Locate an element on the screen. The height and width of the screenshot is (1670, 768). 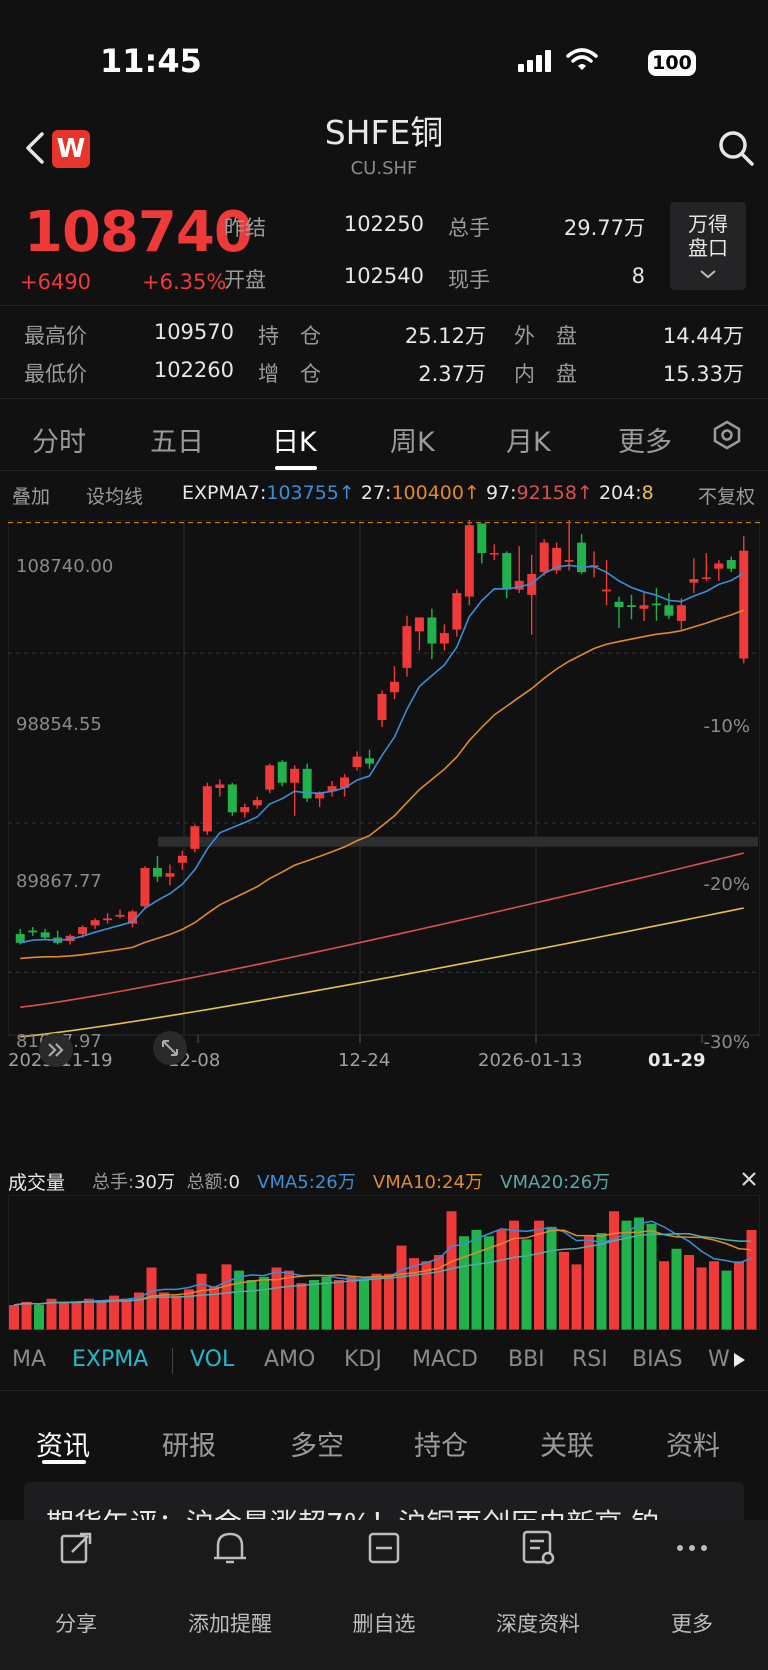
indicator-bias: BIAS is located at coordinates (657, 1359).